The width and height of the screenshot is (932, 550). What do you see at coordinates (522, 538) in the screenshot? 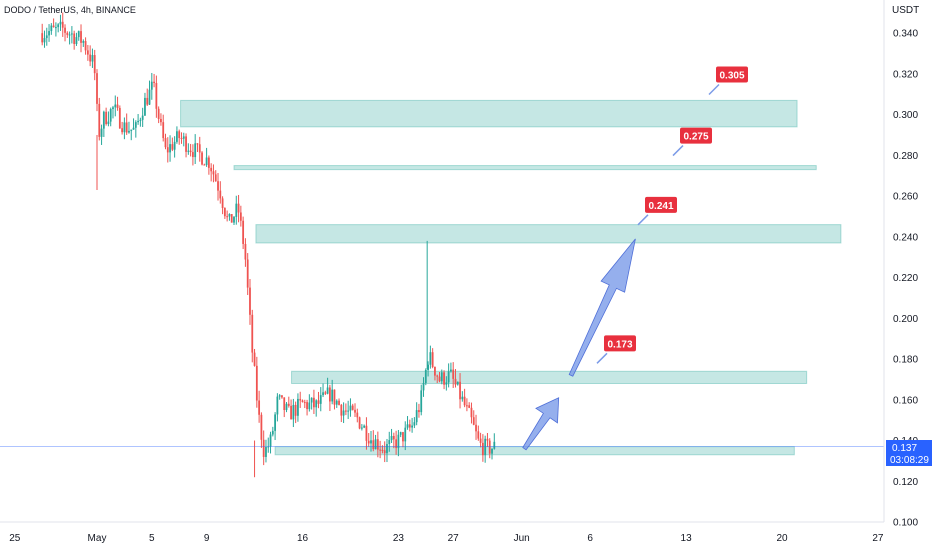
I see `x-tick-label: Jun` at bounding box center [522, 538].